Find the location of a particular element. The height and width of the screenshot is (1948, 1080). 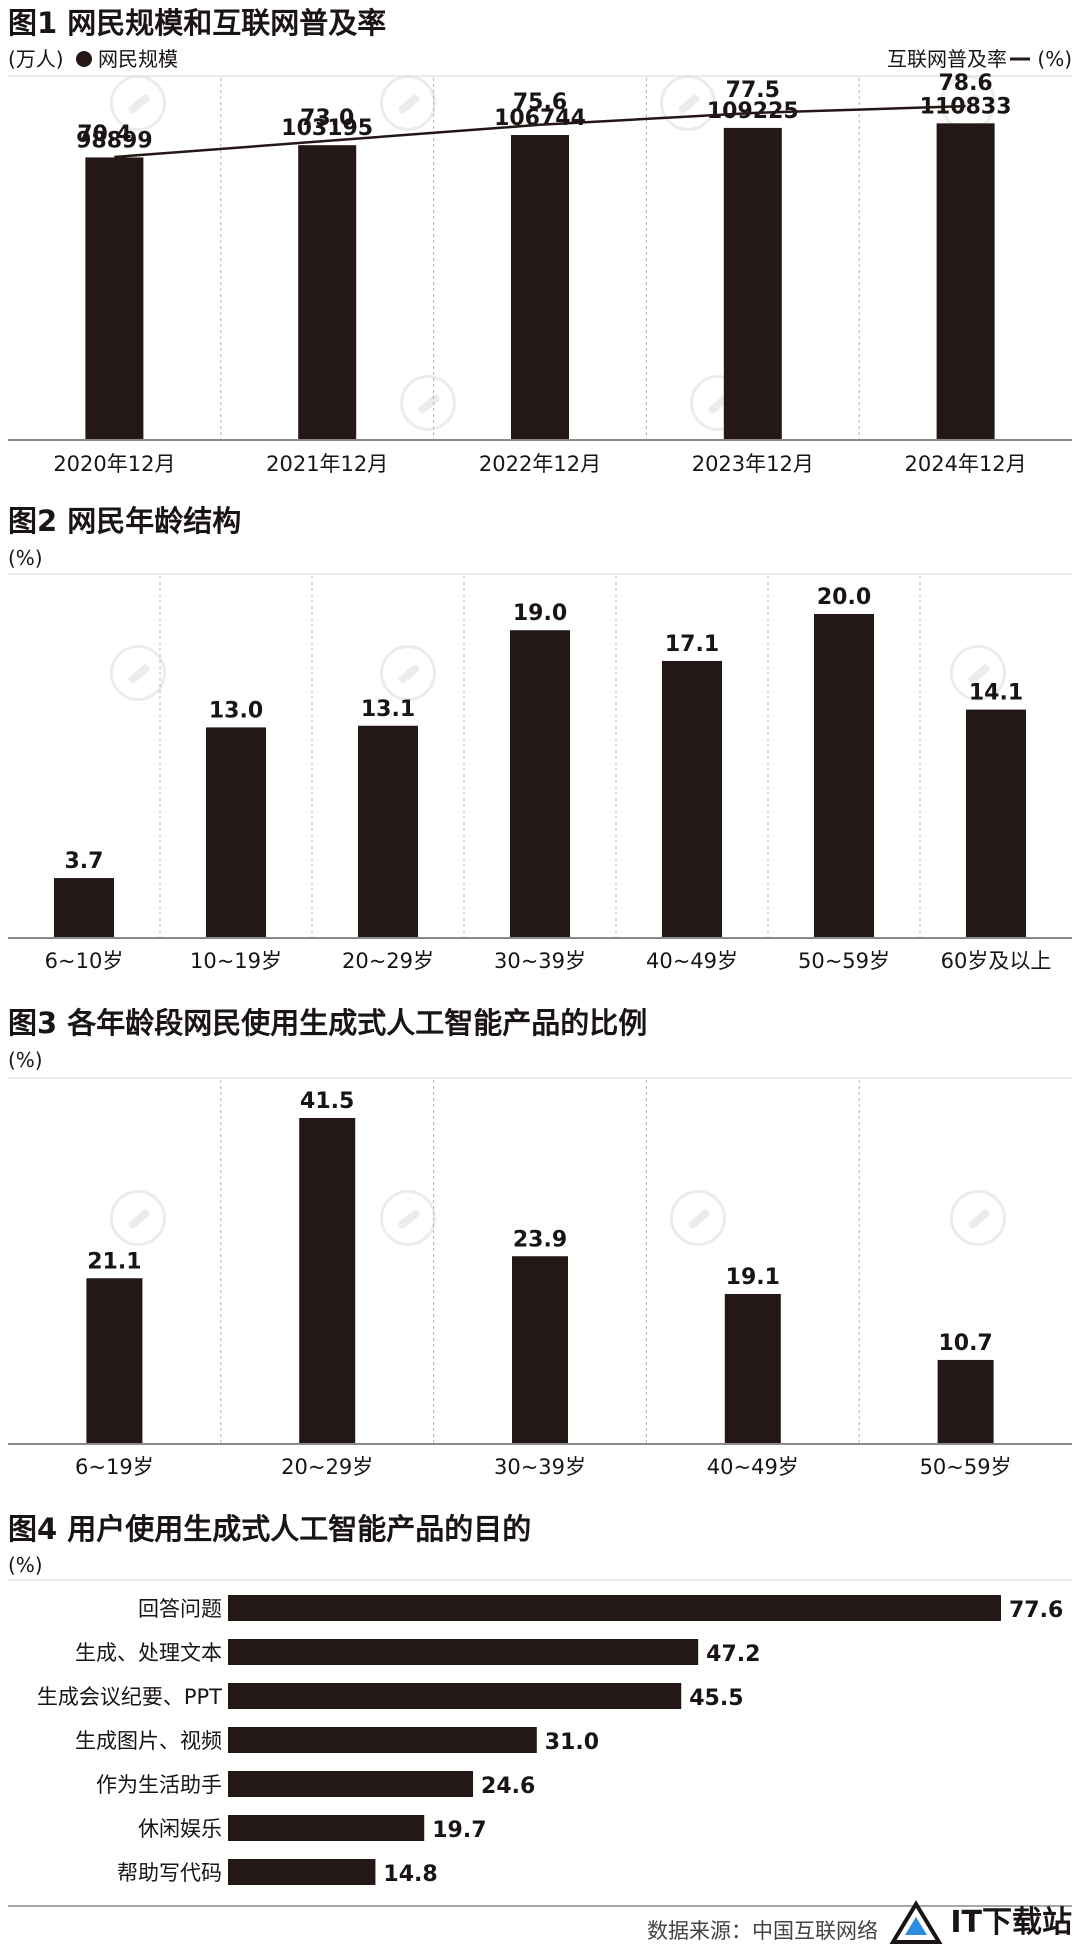

line-value-label: 75.6 is located at coordinates (540, 102).